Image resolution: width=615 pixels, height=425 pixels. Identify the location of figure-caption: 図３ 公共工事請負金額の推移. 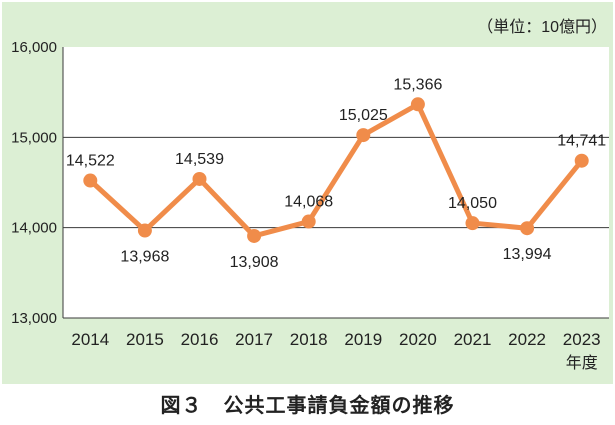
(307, 405).